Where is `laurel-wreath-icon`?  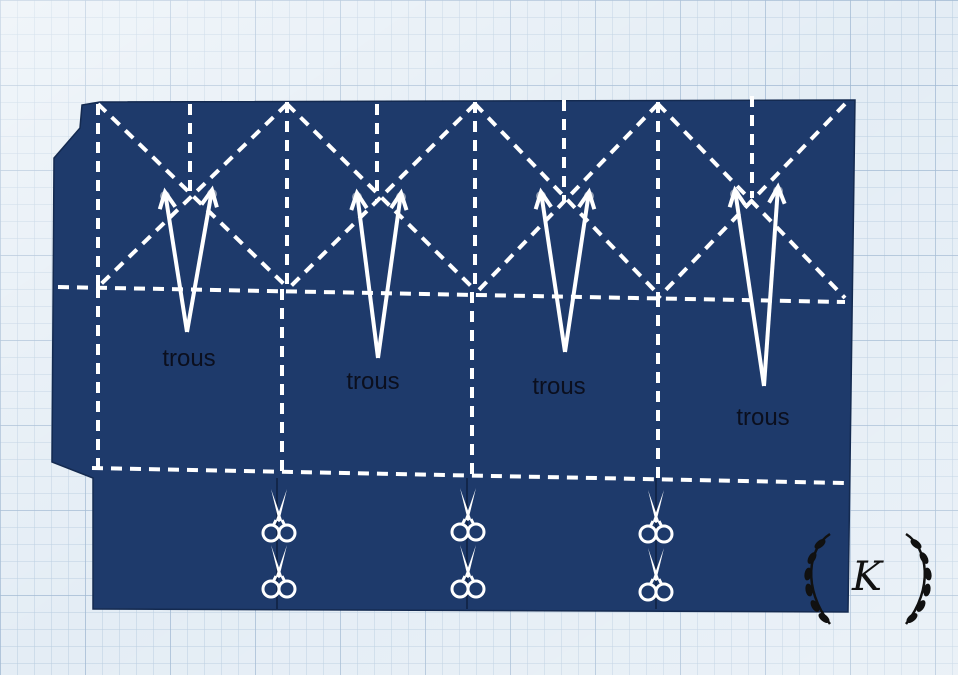
laurel-wreath-icon is located at coordinates (868, 578).